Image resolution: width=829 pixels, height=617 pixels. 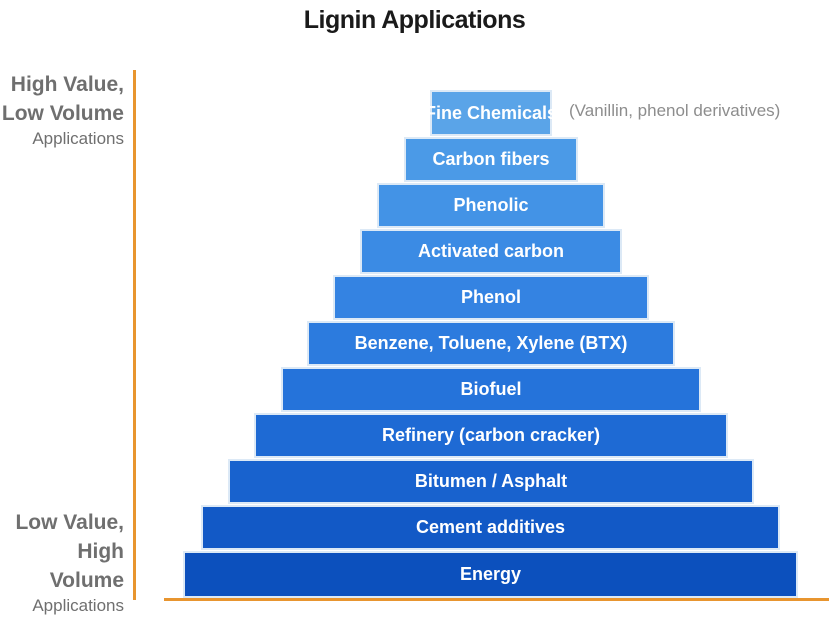 What do you see at coordinates (78, 138) in the screenshot?
I see `high-value-line3: Applications` at bounding box center [78, 138].